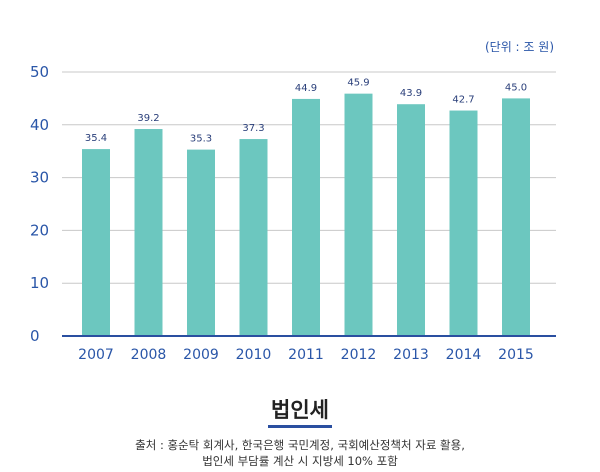 Image resolution: width=600 pixels, height=472 pixels. What do you see at coordinates (253, 128) in the screenshot?
I see `data-label-2010: 37.3` at bounding box center [253, 128].